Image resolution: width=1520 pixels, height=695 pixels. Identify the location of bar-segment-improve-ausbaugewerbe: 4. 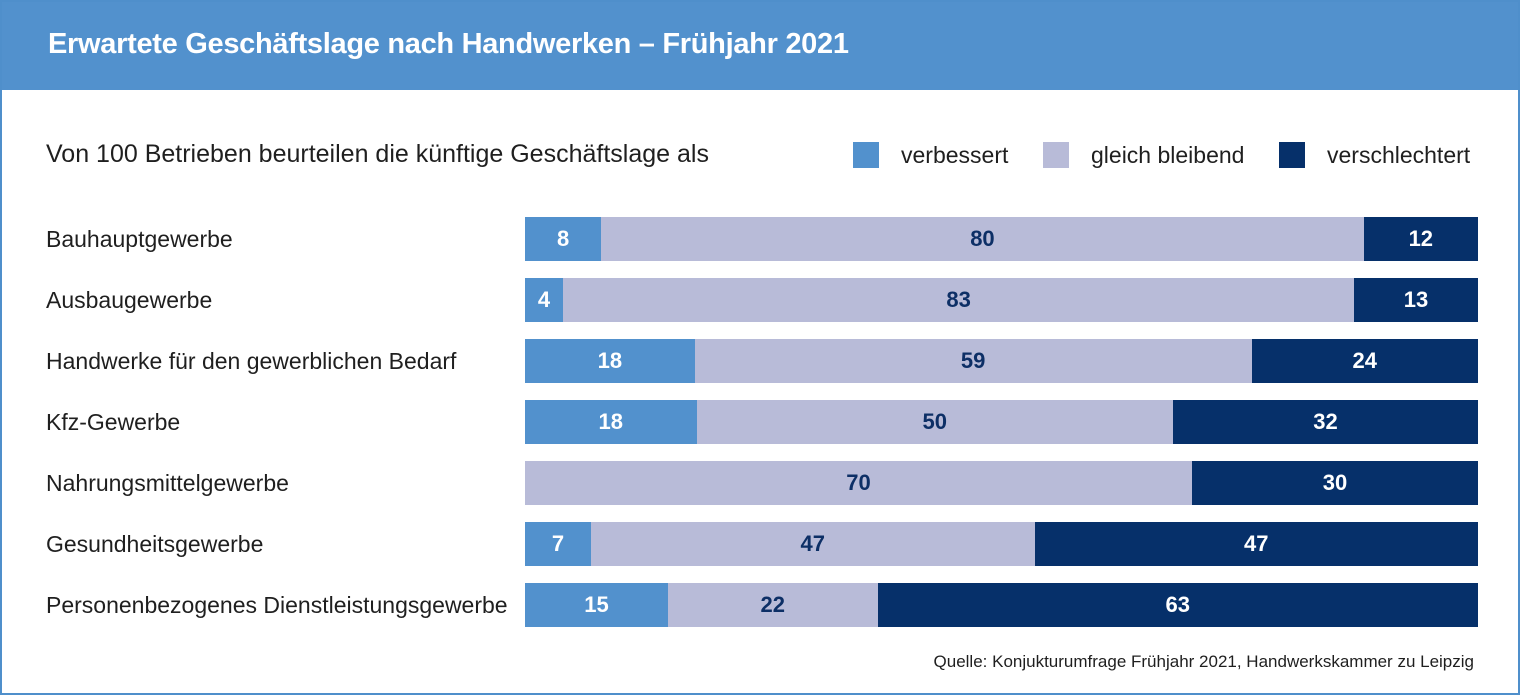
(544, 300).